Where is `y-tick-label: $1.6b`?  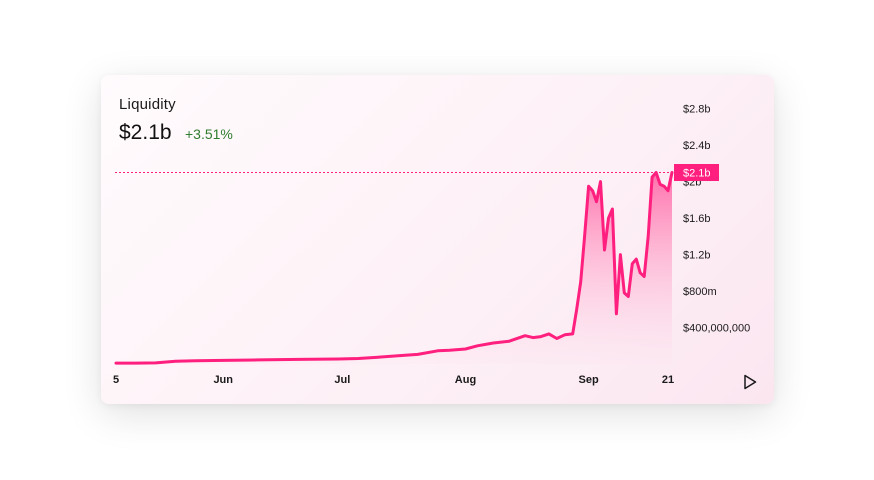 y-tick-label: $1.6b is located at coordinates (697, 219).